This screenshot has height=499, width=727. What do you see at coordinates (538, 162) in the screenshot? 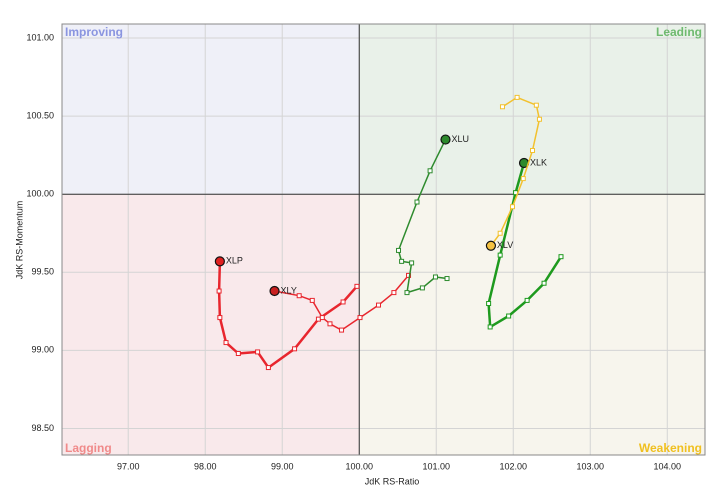
I see `series-label: XLK` at bounding box center [538, 162].